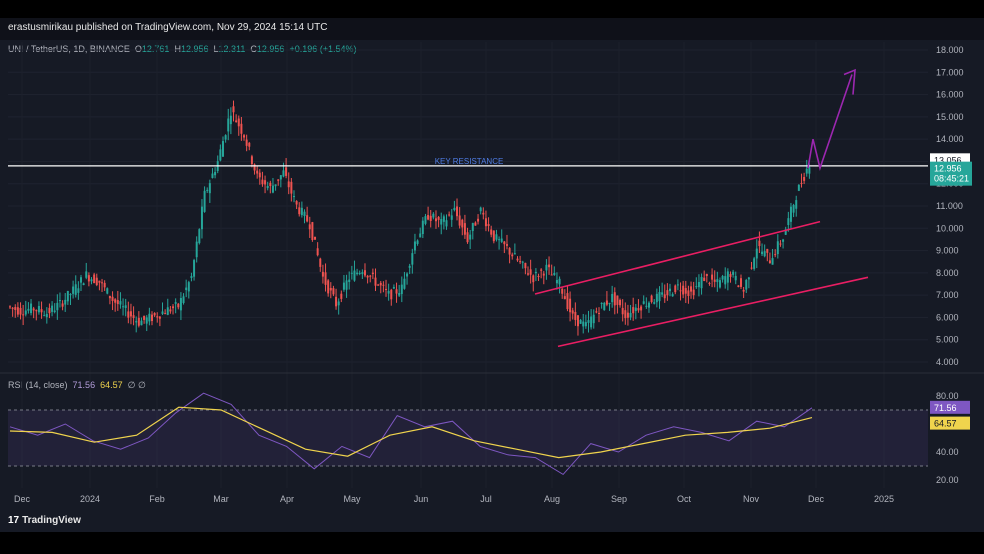  What do you see at coordinates (947, 340) in the screenshot?
I see `price-tick-label: 5.000` at bounding box center [947, 340].